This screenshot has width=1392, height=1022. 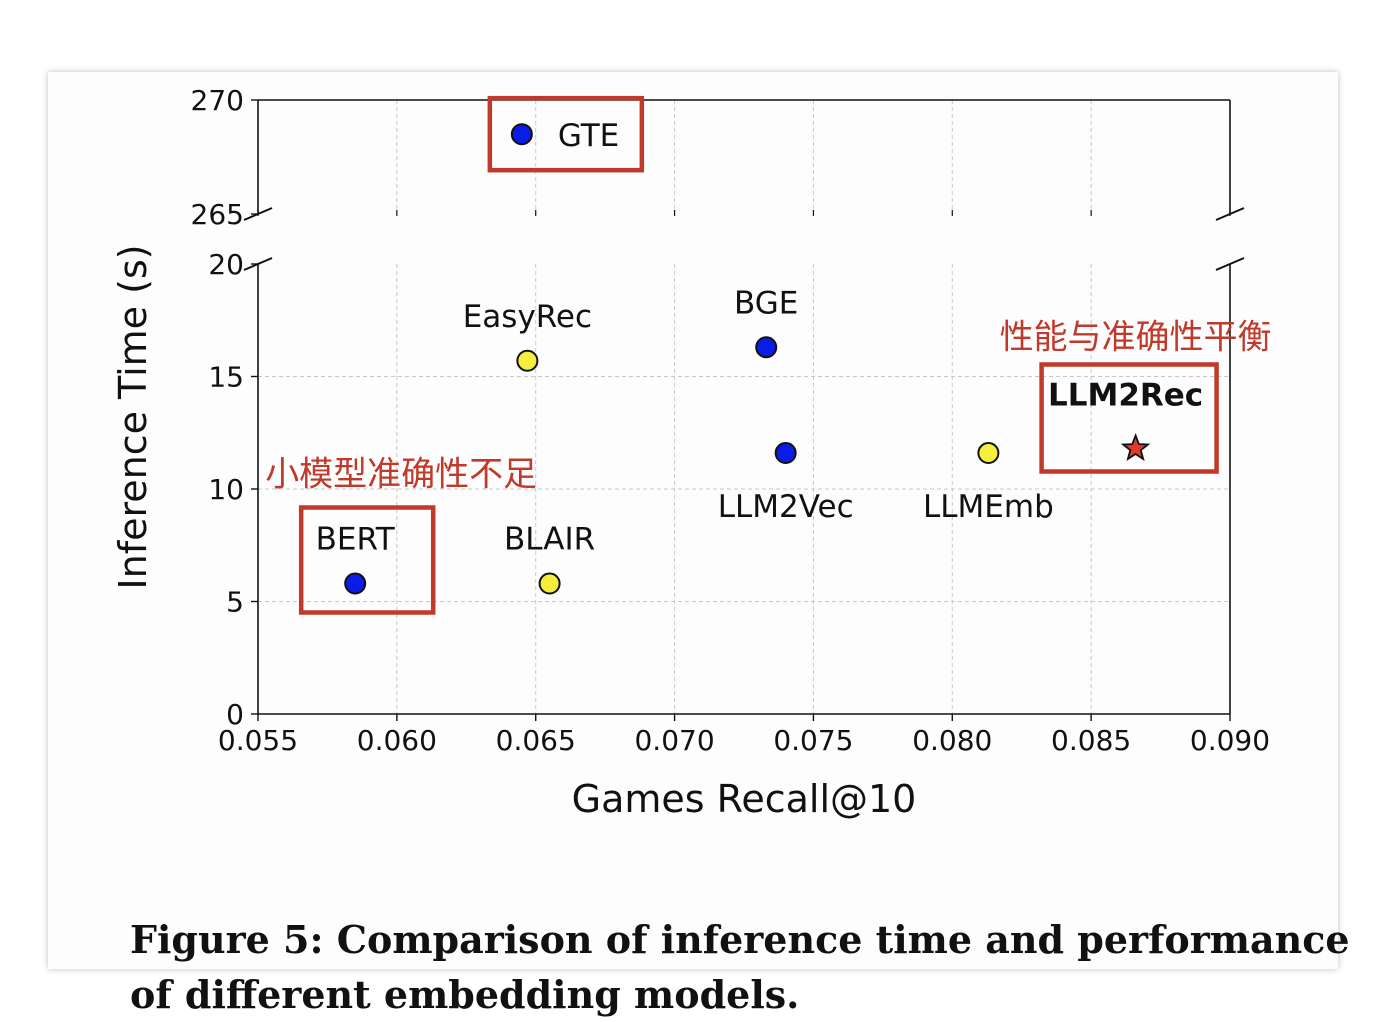 I want to click on point-label-bert: BERT, so click(x=356, y=540).